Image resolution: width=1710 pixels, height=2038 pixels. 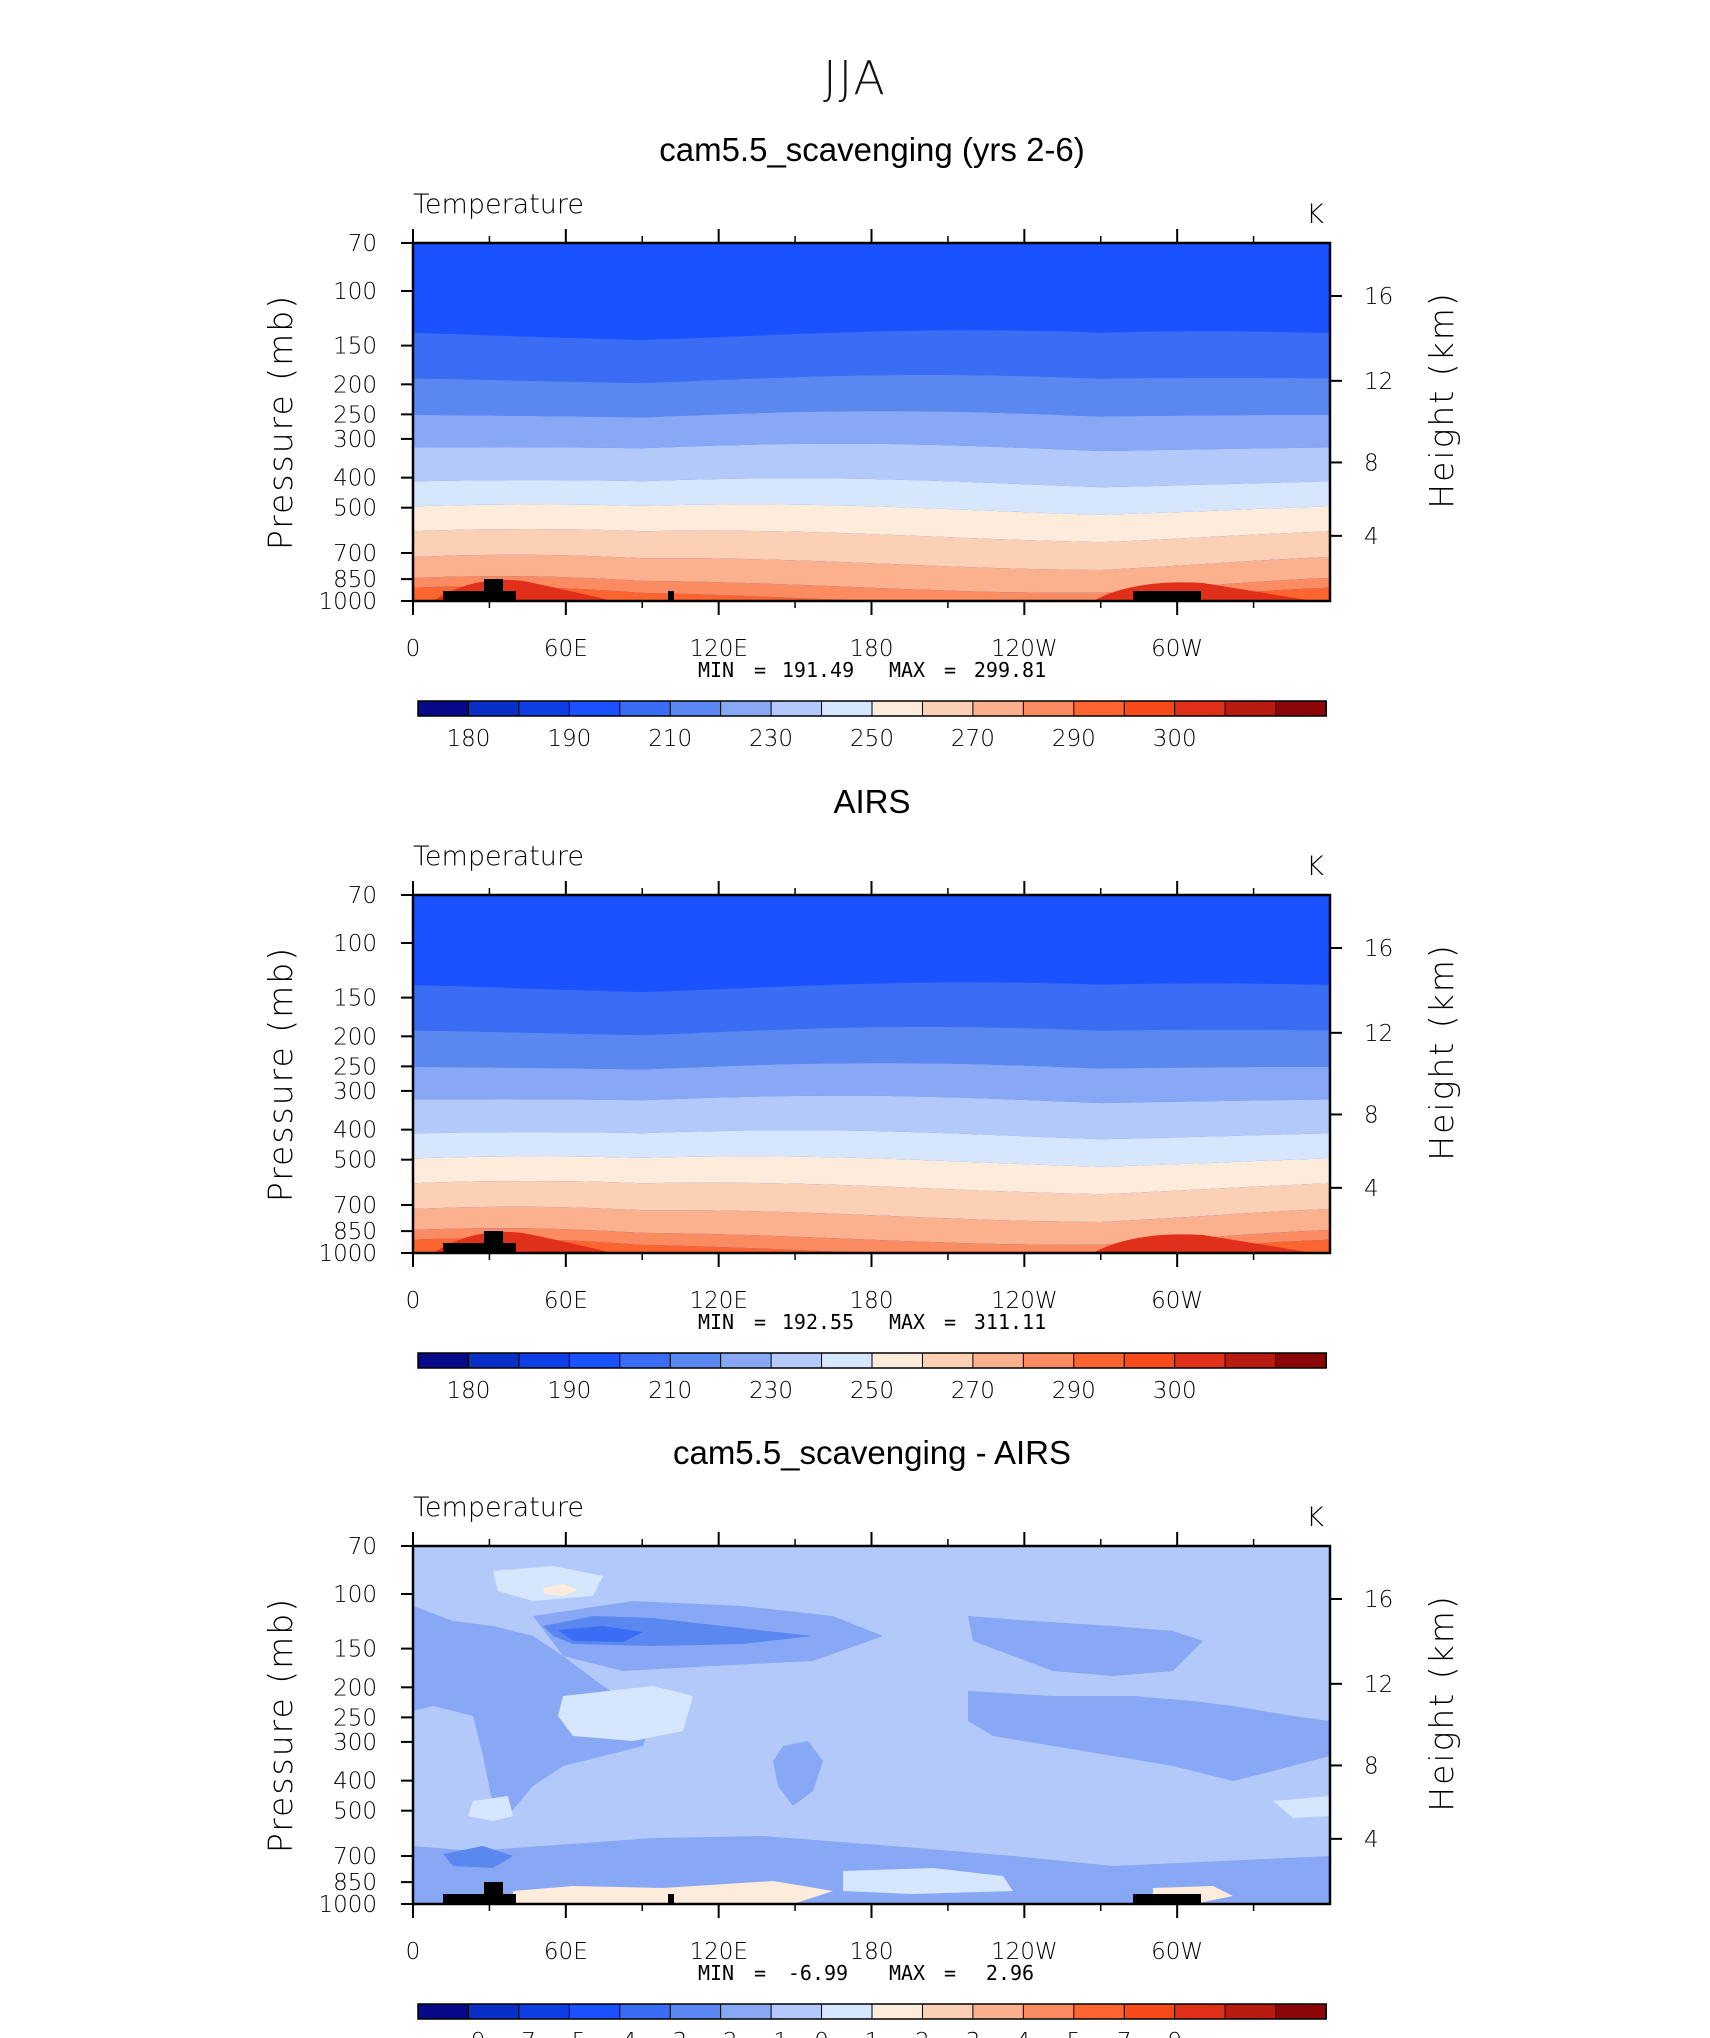 I want to click on pressure-tick-label: 700, so click(x=355, y=1206).